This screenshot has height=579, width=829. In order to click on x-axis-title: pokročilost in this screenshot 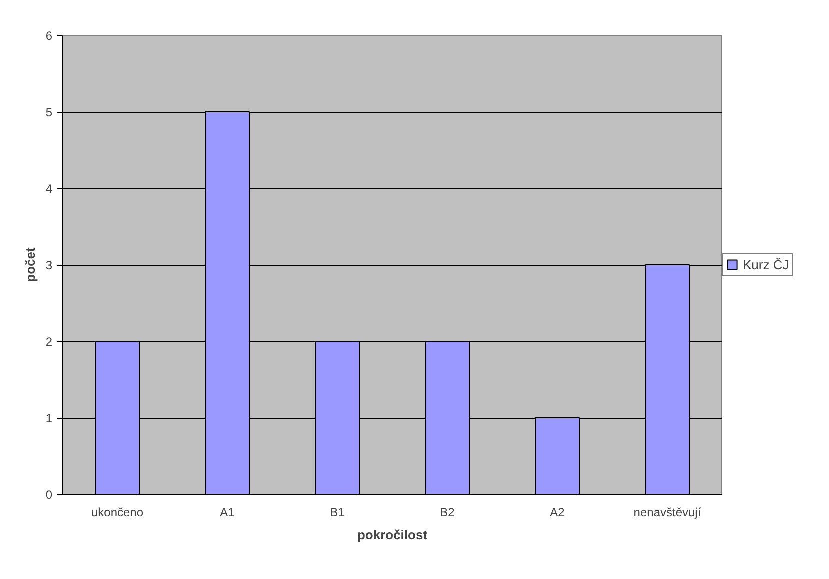, I will do `click(392, 535)`.